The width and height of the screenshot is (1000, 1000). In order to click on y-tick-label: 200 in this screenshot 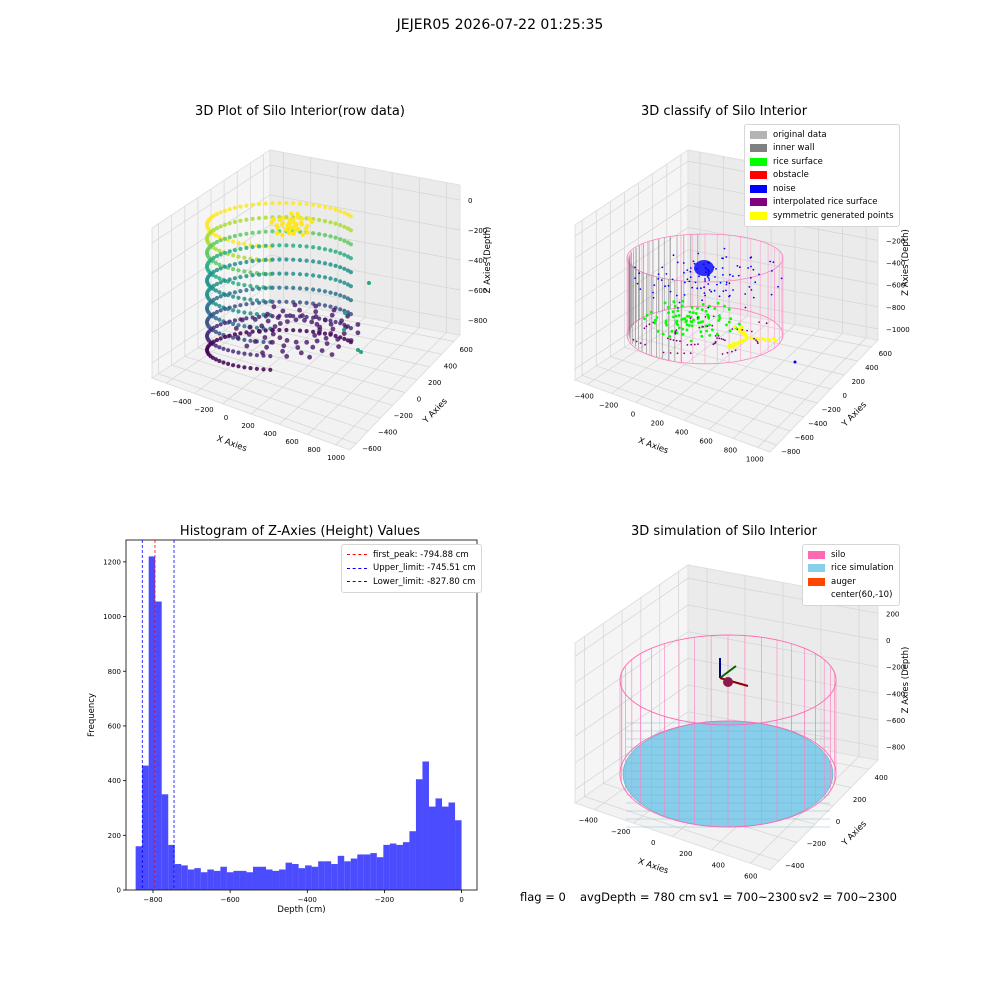, I will do `click(434, 383)`.